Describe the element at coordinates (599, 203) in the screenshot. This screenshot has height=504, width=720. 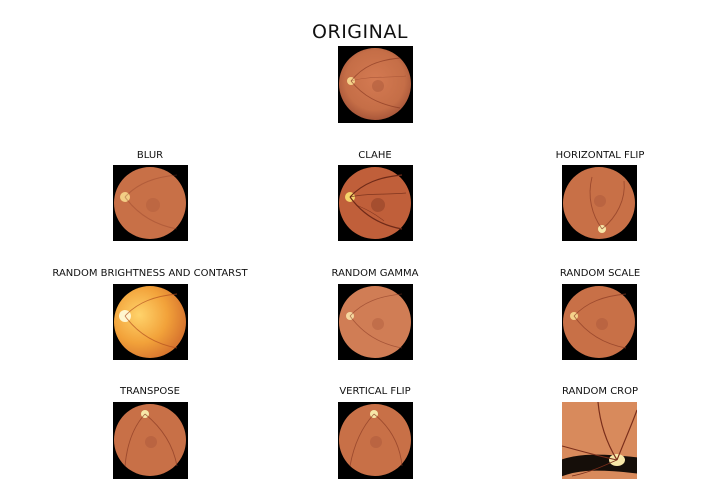
I see `horizontal-flip-fundus-image` at that location.